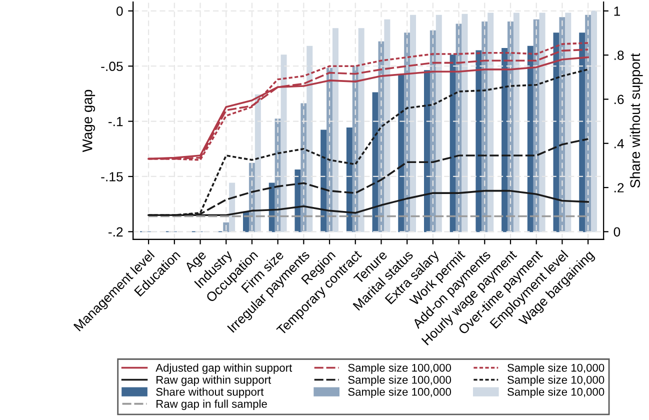  Describe the element at coordinates (214, 381) in the screenshot. I see `legend-label: Raw gap within support` at that location.